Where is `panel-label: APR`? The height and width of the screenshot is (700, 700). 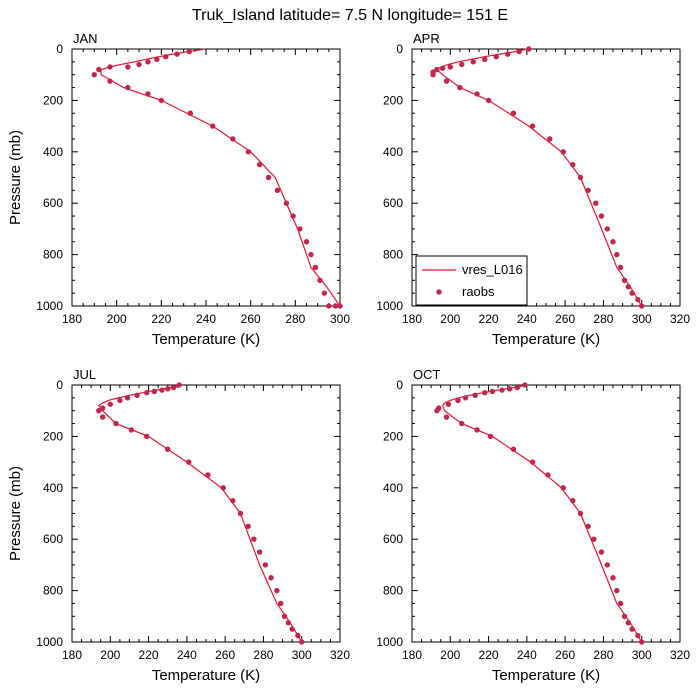 panel-label: APR is located at coordinates (426, 38).